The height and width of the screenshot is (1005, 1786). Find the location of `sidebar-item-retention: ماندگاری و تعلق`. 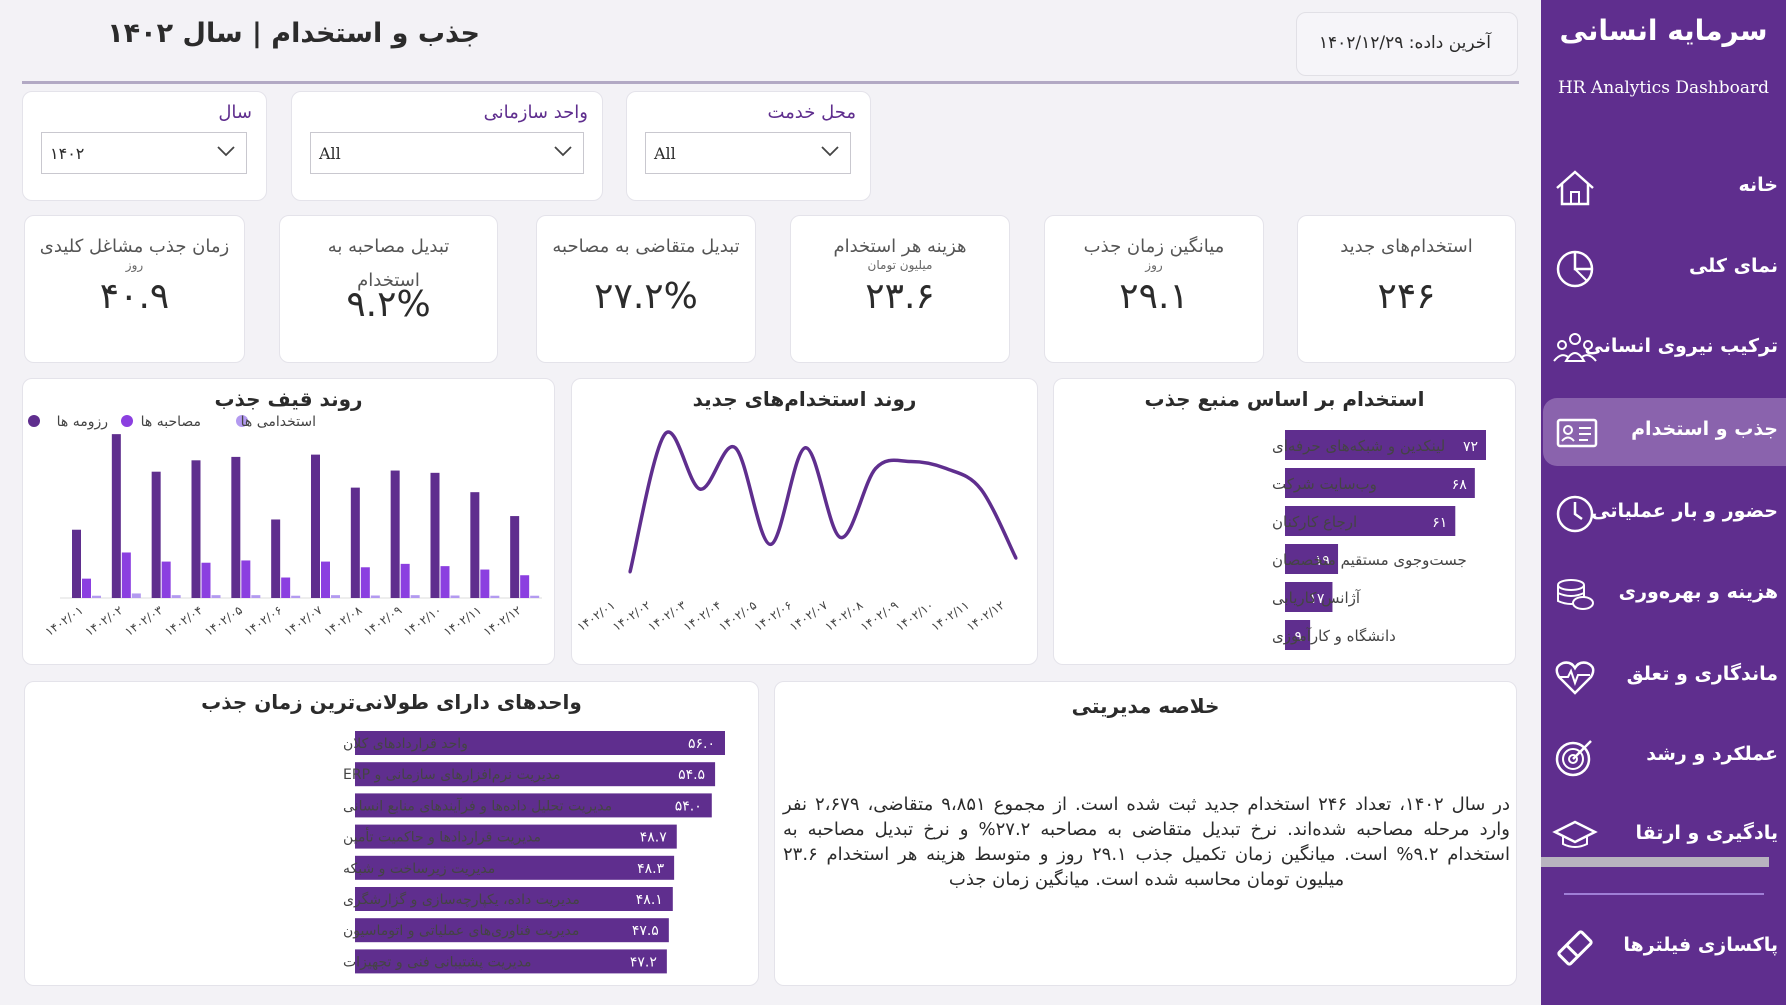

sidebar-item-retention: ماندگاری و تعلق is located at coordinates (1663, 677).